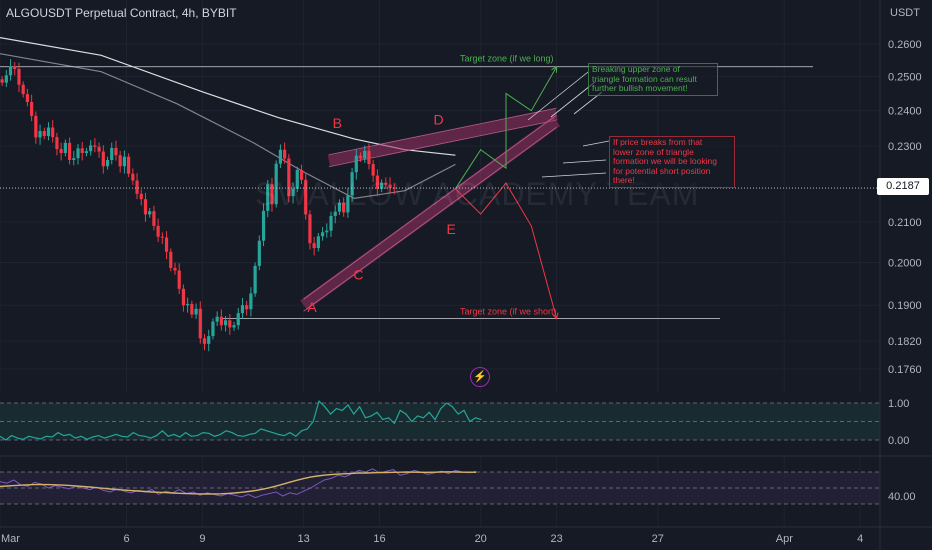 The width and height of the screenshot is (932, 550). I want to click on y-tick-label: 0.2300, so click(905, 147).